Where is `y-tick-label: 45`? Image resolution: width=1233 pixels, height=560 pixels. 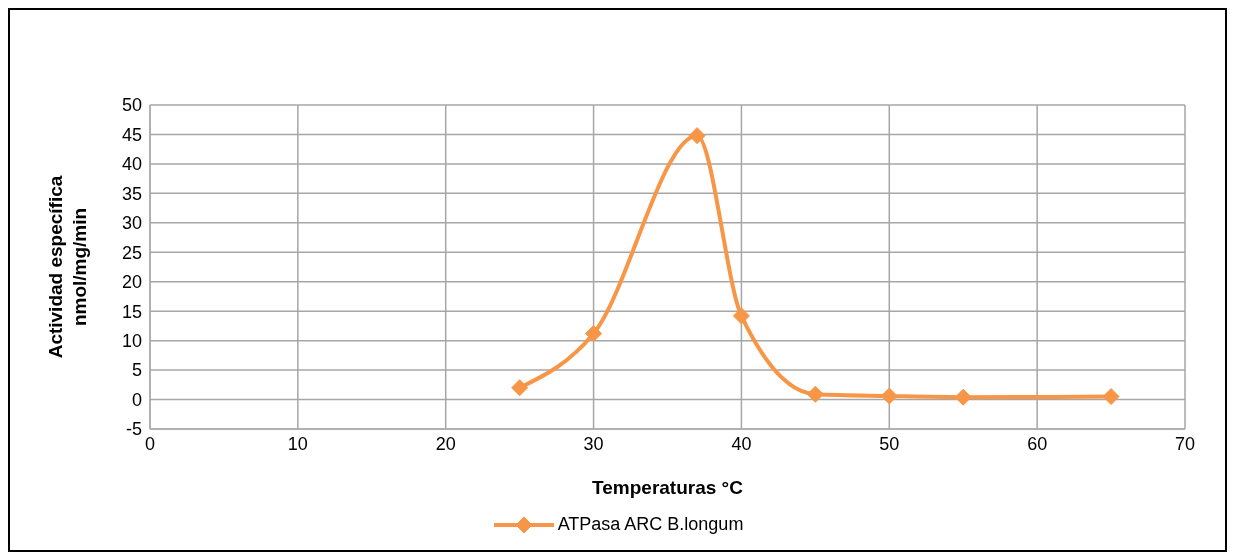
y-tick-label: 45 is located at coordinates (131, 134).